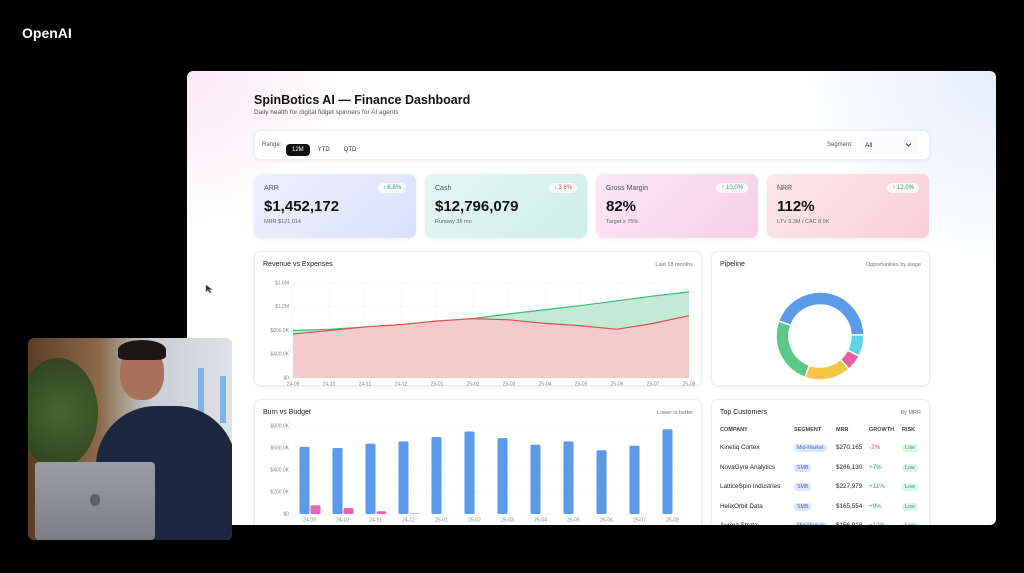 This screenshot has height=573, width=1024. Describe the element at coordinates (477, 206) in the screenshot. I see `kpi-value: $12,796,079` at that location.